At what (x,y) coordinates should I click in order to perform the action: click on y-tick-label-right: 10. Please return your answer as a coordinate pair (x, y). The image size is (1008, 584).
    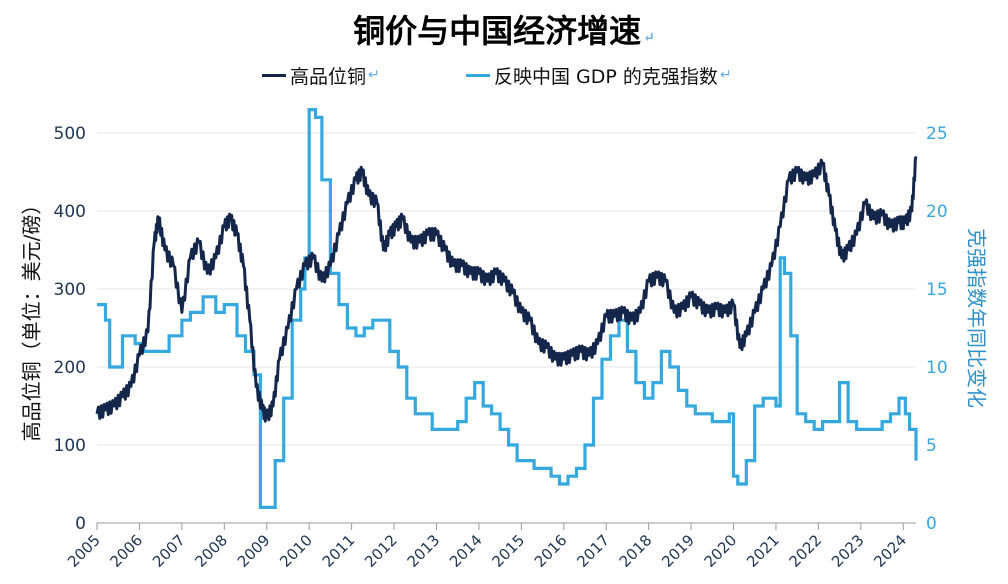
    Looking at the image, I should click on (937, 368).